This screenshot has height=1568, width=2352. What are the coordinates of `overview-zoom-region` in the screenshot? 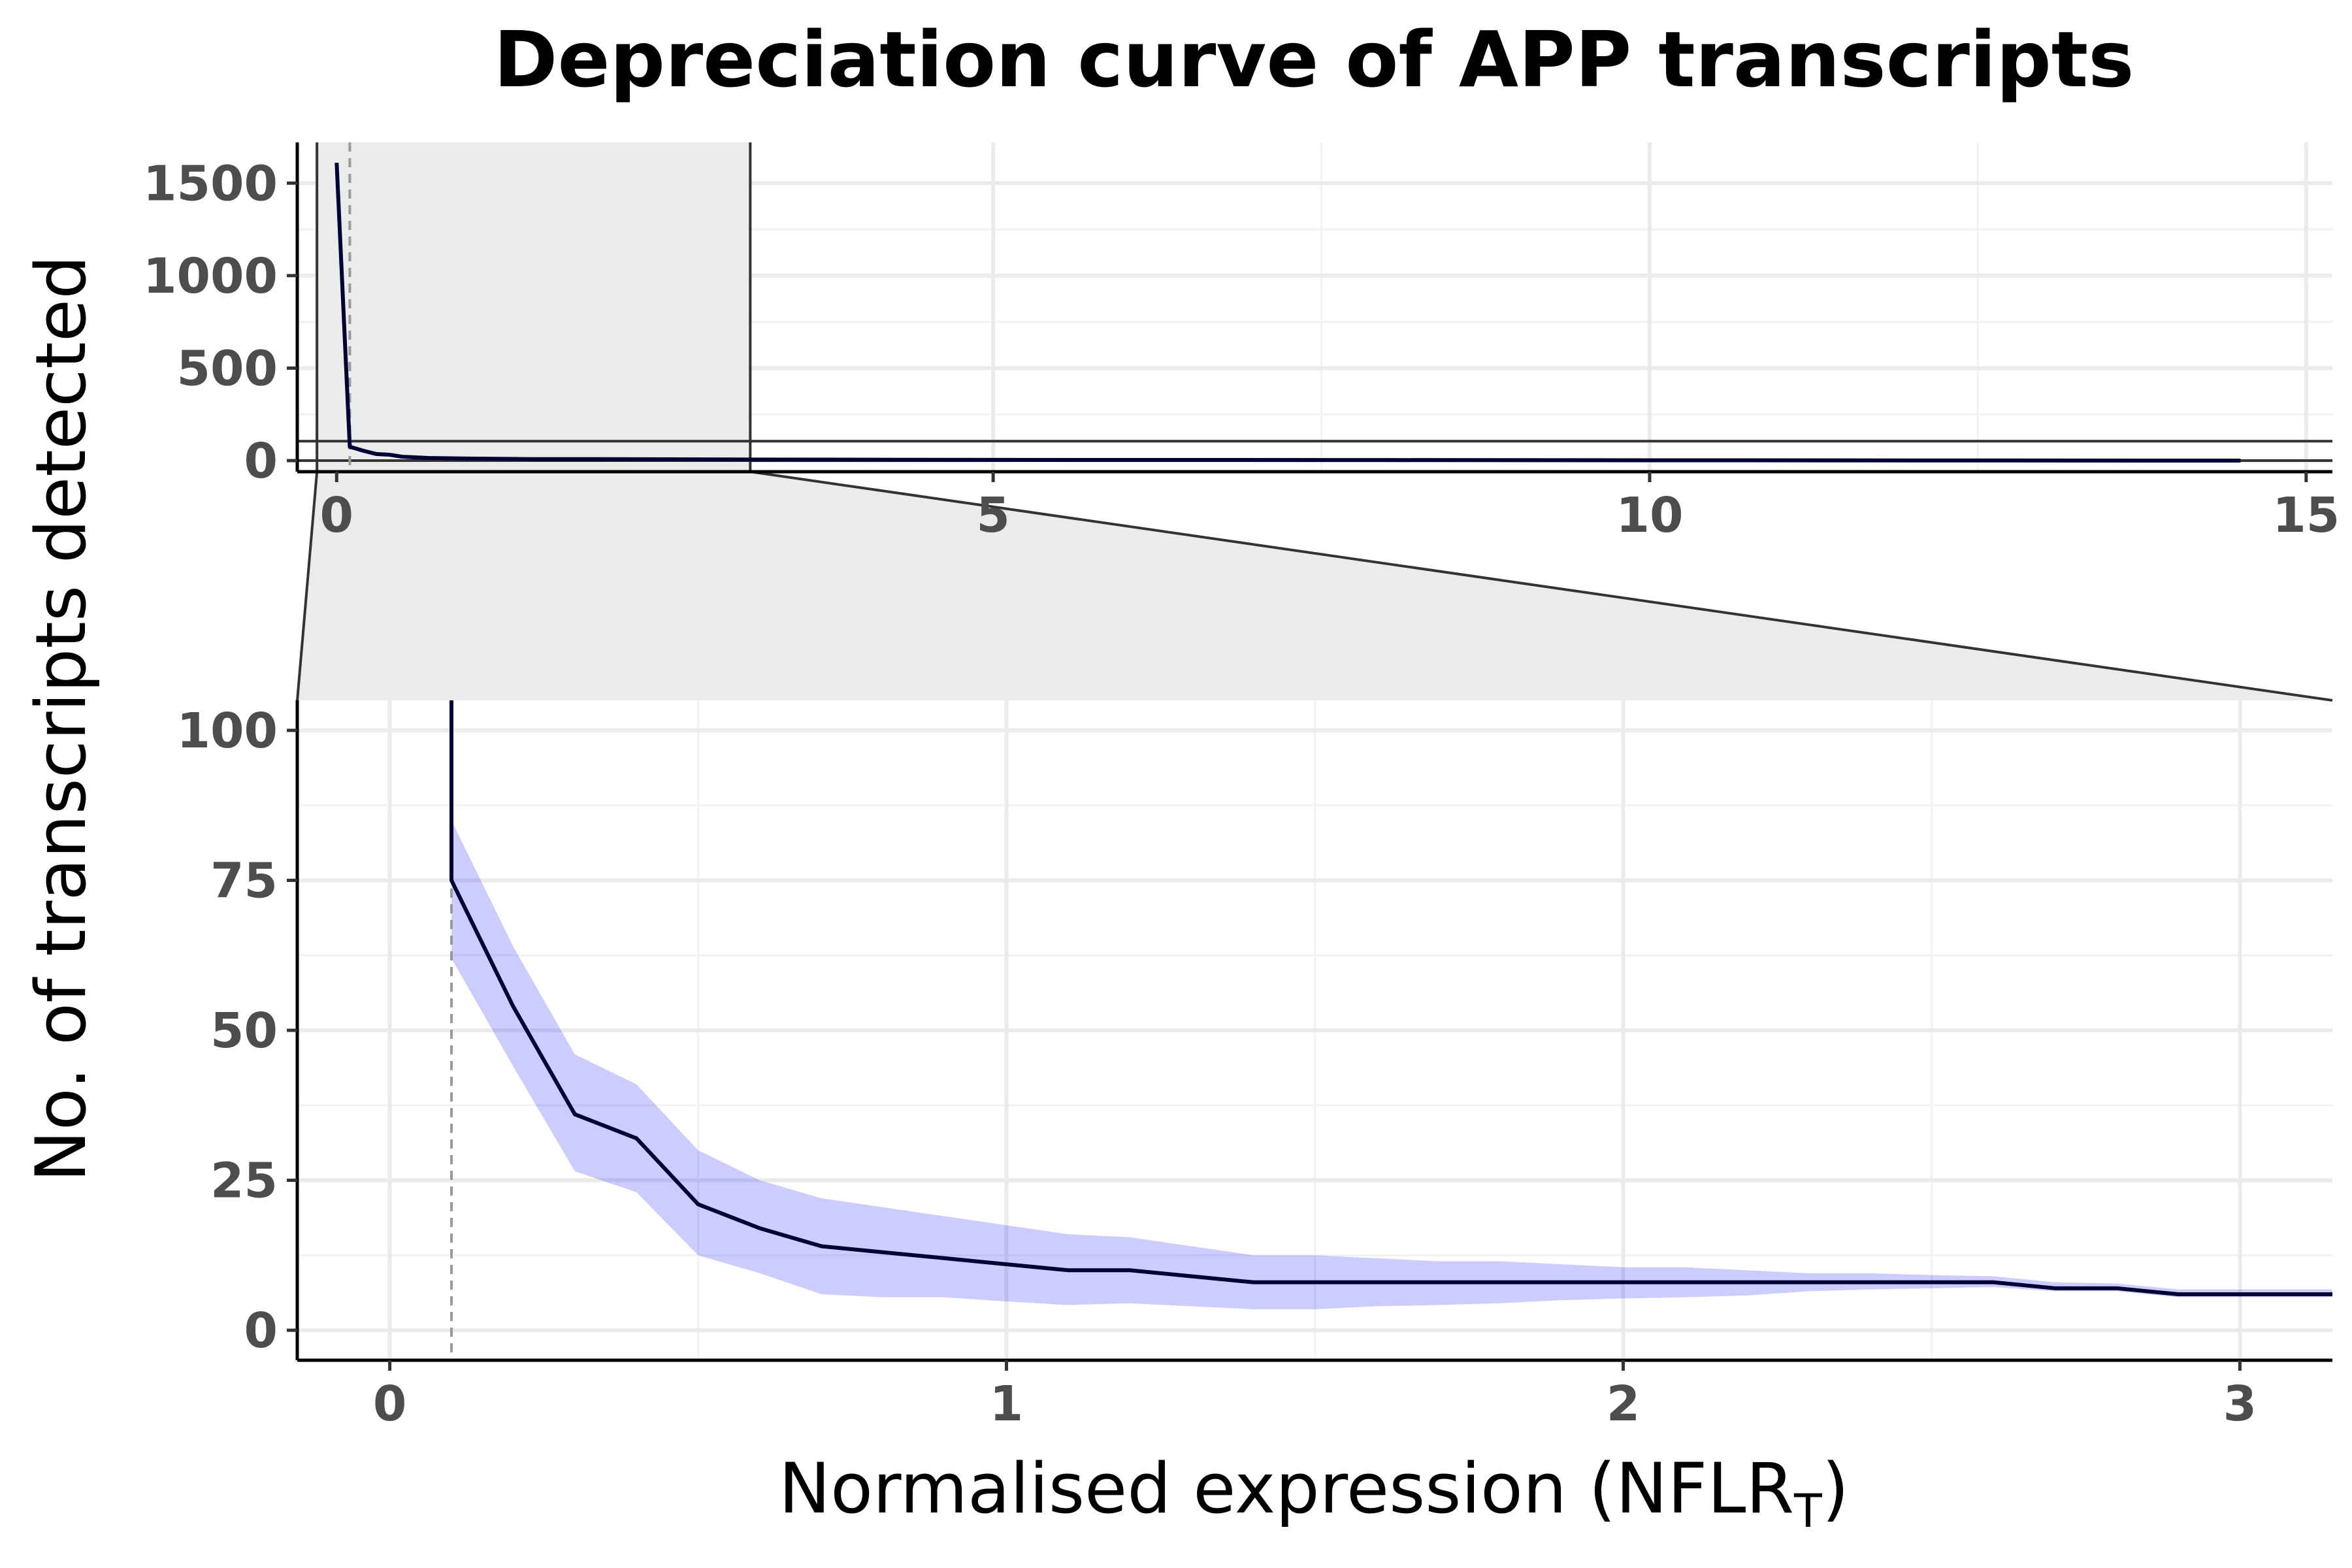 It's located at (534, 307).